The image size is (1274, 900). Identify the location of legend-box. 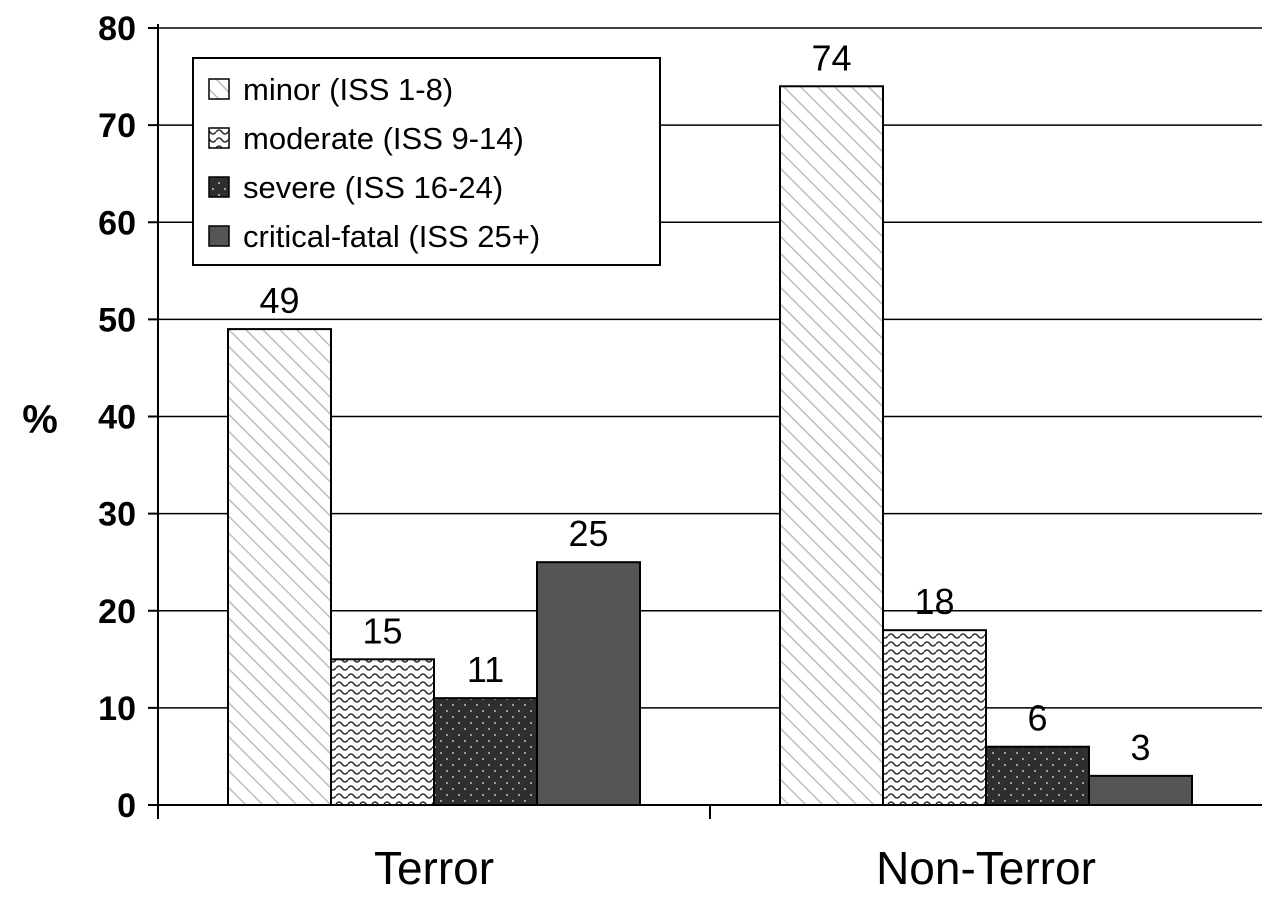
(426, 161).